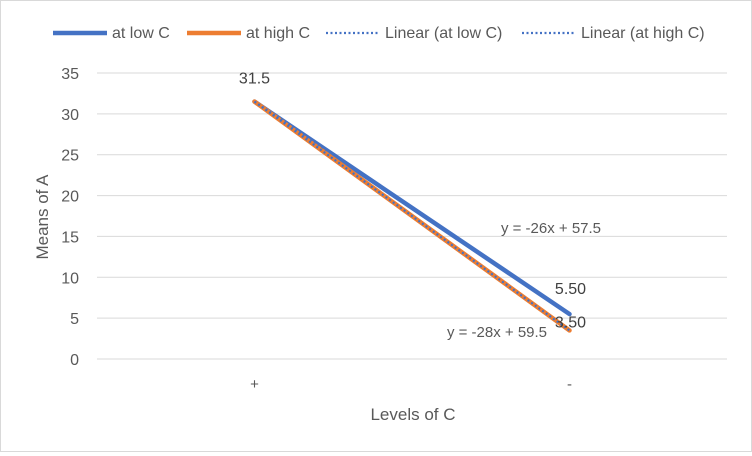  I want to click on legend-item-at-high-c: at high C, so click(248, 33).